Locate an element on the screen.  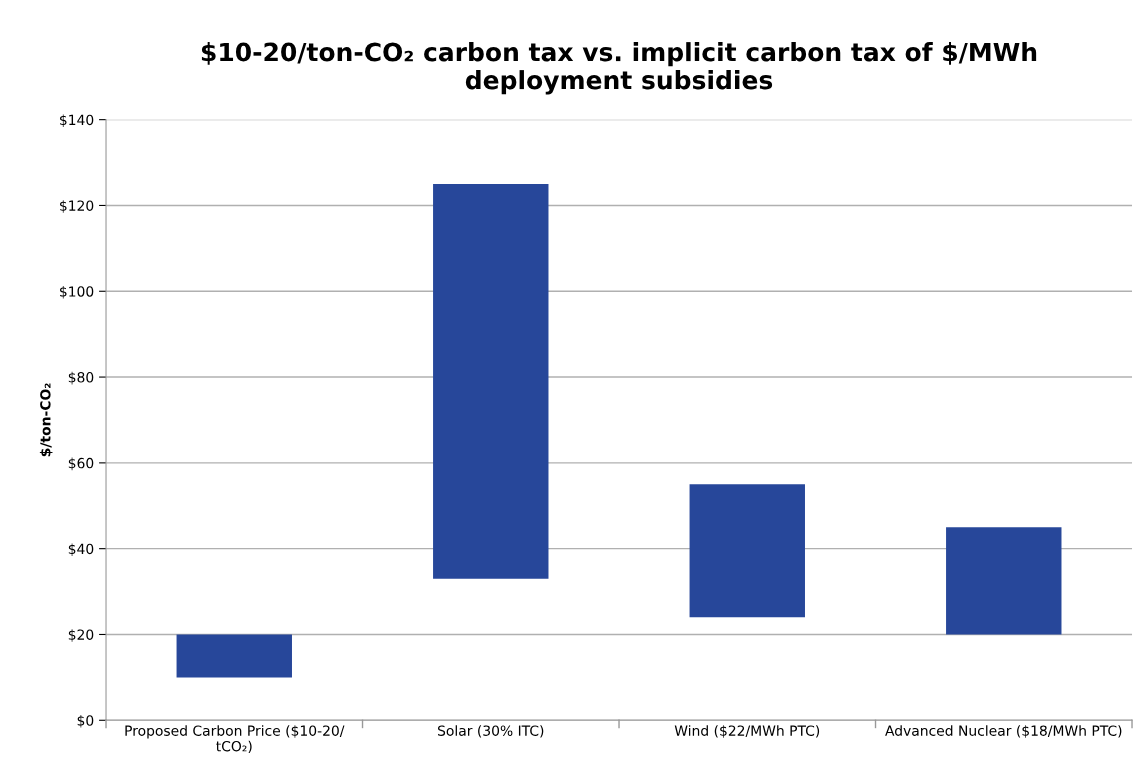
y-tick-label: $120 is located at coordinates (77, 206).